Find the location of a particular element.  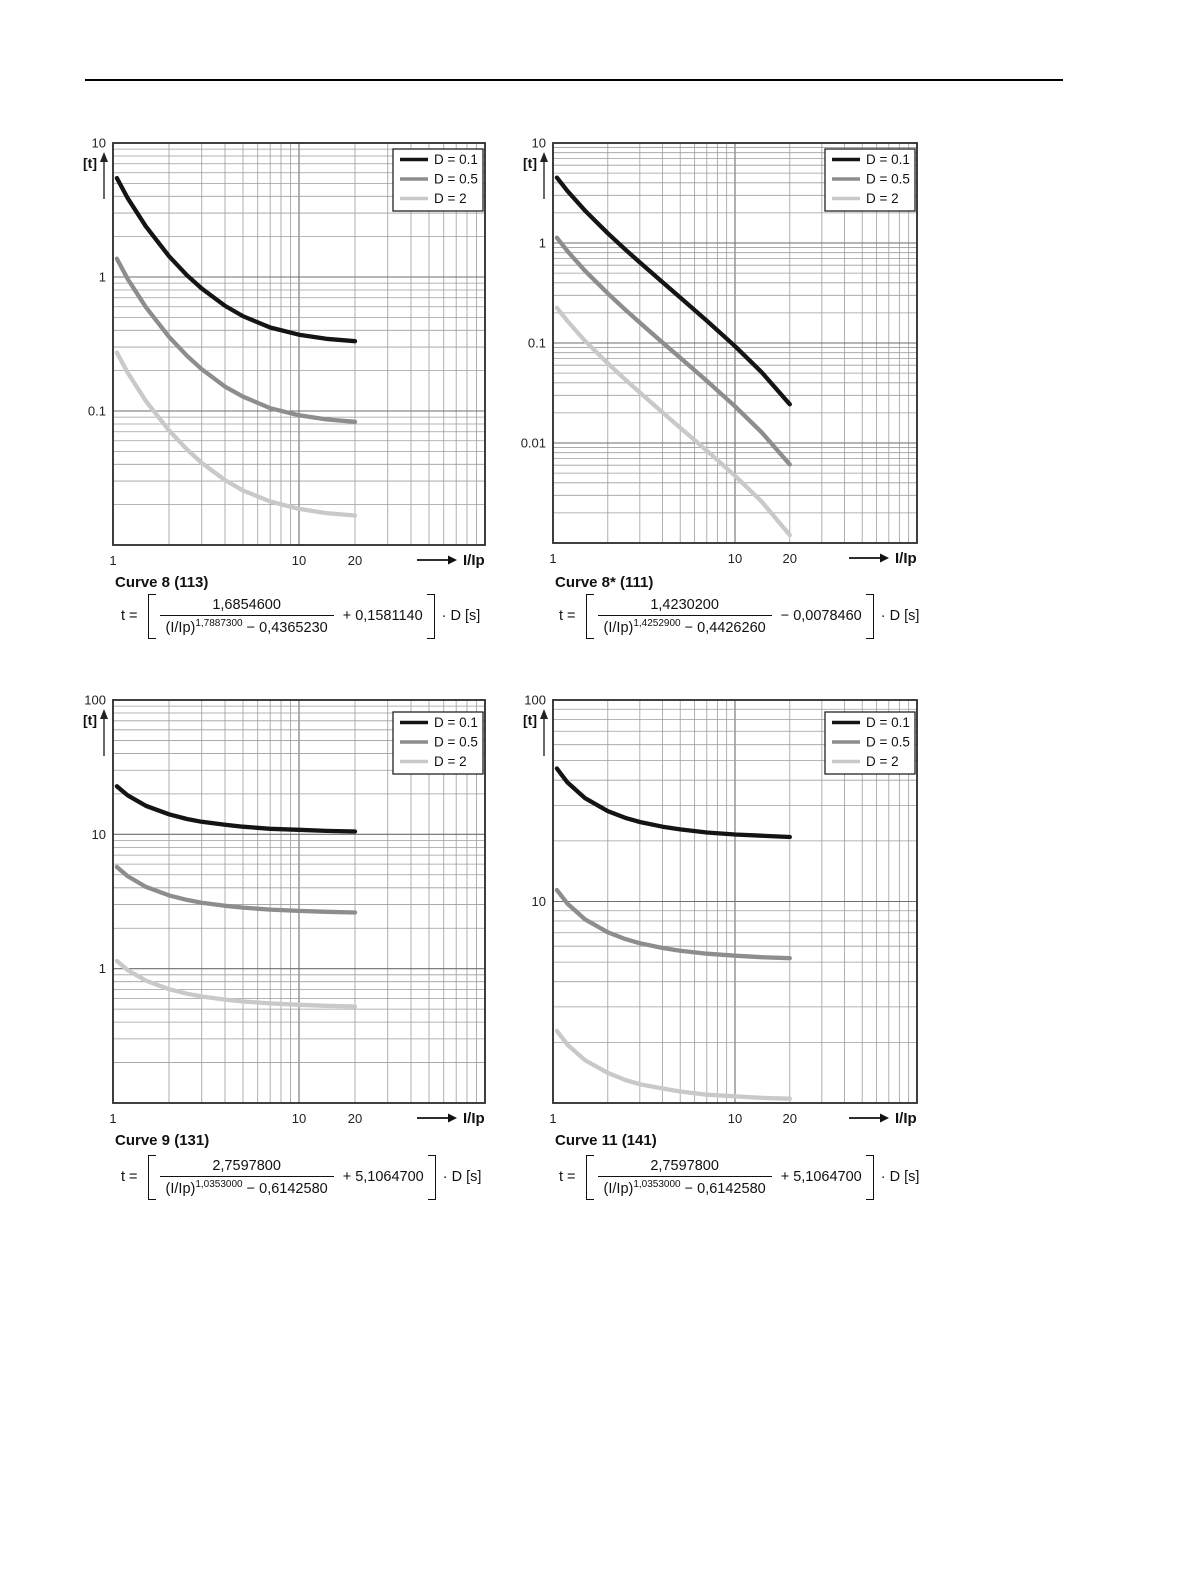

chart-title-curve-8-113: Curve 8 (113) is located at coordinates (162, 582).